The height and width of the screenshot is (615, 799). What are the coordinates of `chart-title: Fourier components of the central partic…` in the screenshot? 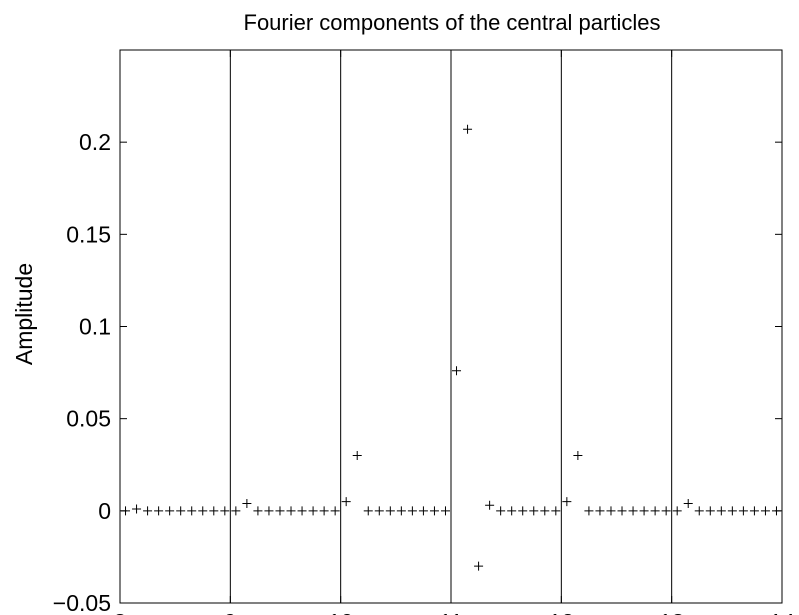 It's located at (452, 22).